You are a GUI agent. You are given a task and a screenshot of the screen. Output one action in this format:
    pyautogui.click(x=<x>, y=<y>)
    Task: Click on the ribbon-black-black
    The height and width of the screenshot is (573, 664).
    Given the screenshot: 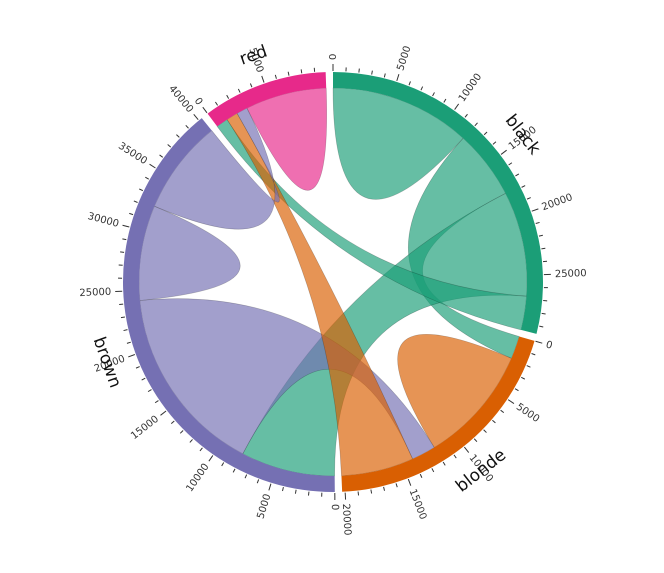 What is the action you would take?
    pyautogui.click(x=398, y=143)
    